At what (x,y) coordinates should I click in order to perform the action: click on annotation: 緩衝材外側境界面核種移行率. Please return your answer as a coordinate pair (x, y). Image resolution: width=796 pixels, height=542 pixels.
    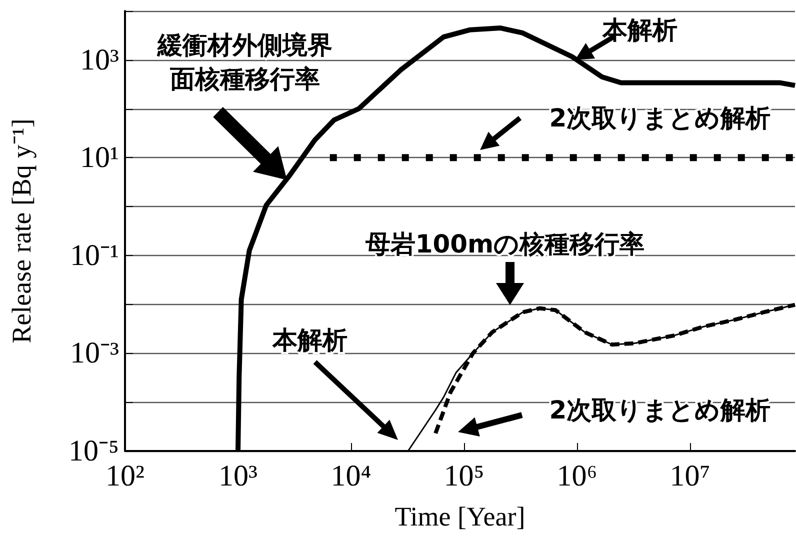
    Looking at the image, I should click on (244, 62).